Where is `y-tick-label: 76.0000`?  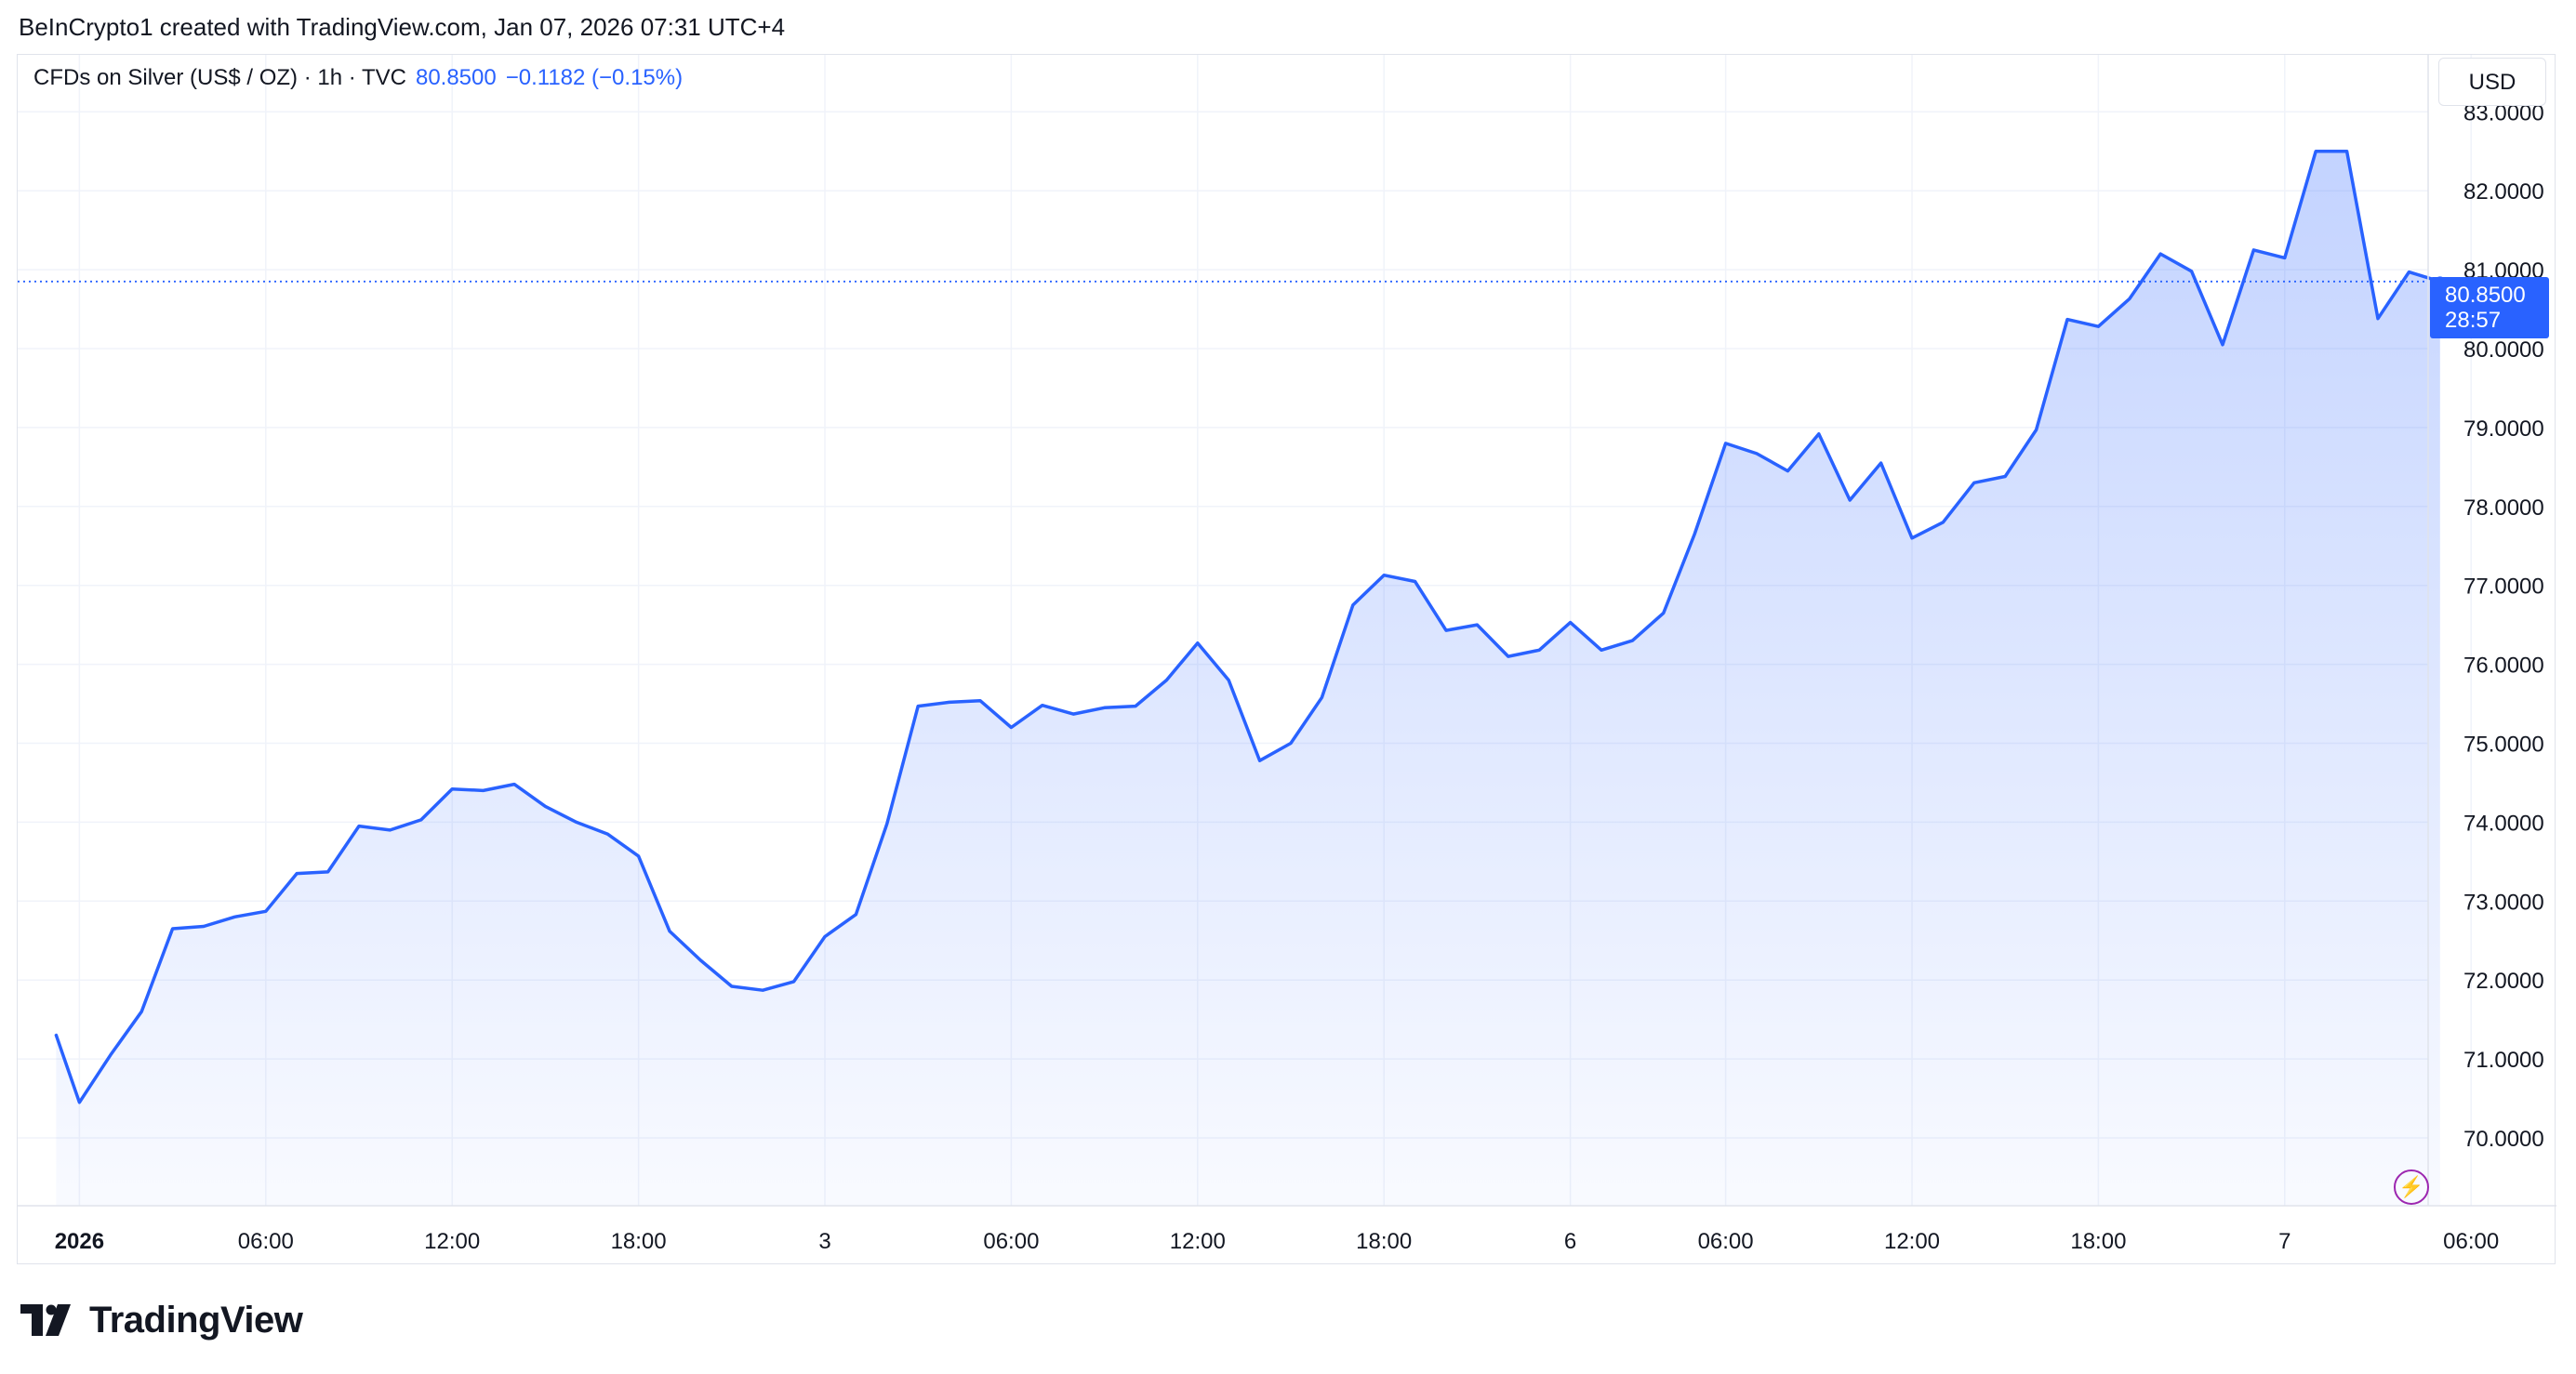 y-tick-label: 76.0000 is located at coordinates (2503, 667).